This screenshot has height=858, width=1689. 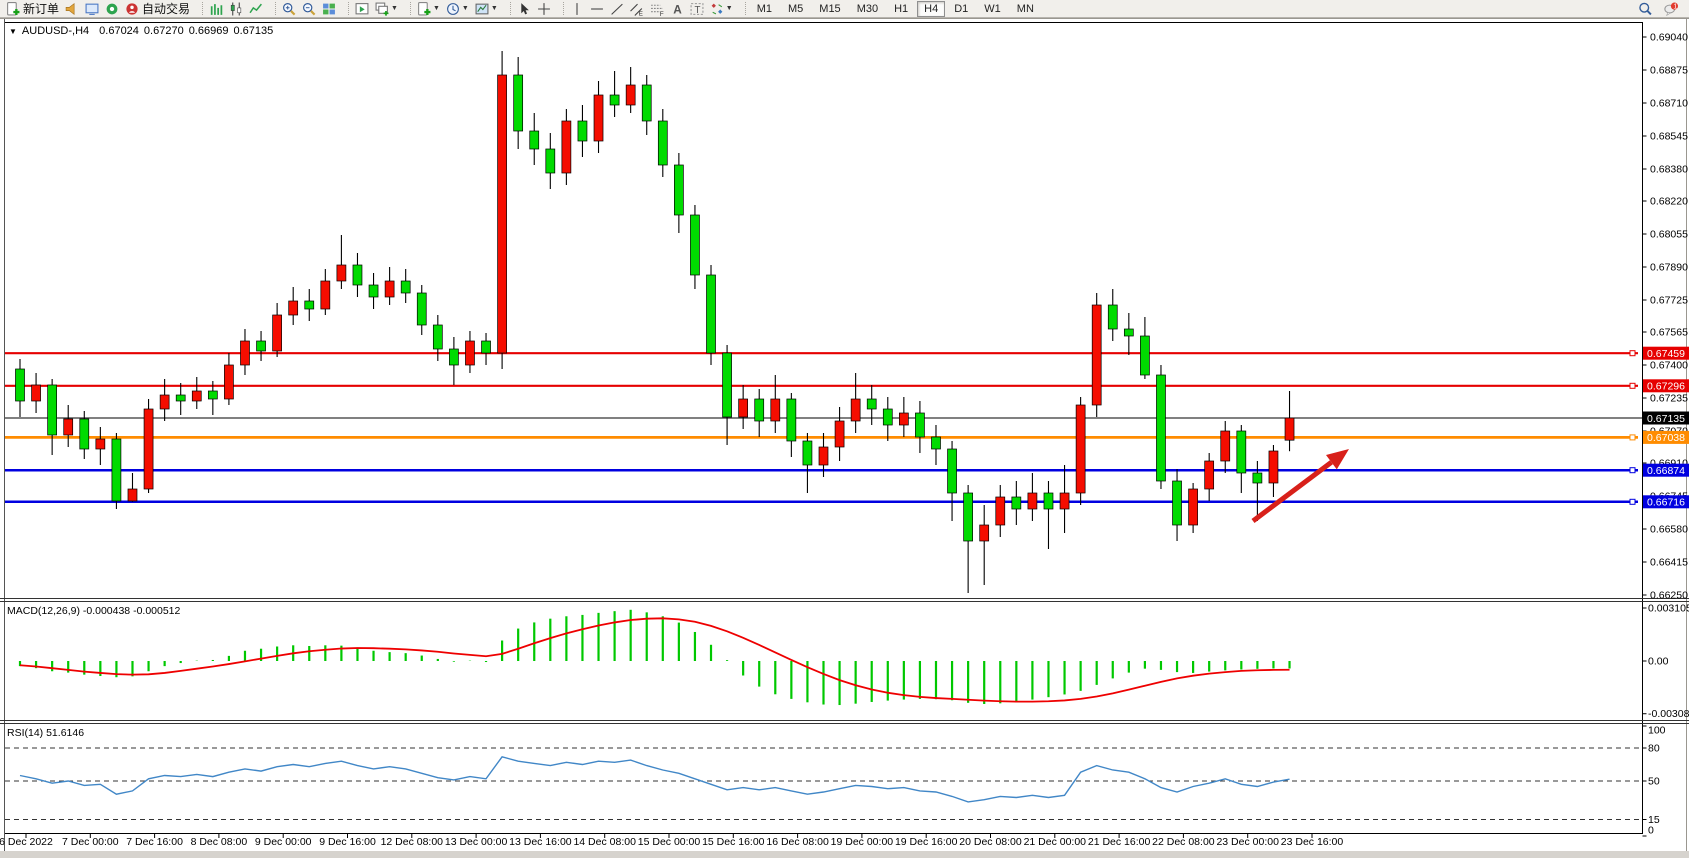 I want to click on zoom-in-button, so click(x=289, y=9).